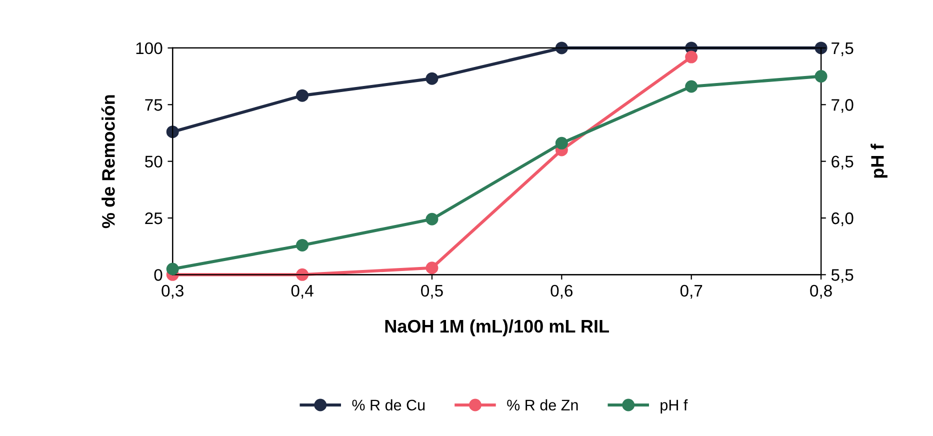  What do you see at coordinates (842, 276) in the screenshot?
I see `y2-tick-label: 5,5` at bounding box center [842, 276].